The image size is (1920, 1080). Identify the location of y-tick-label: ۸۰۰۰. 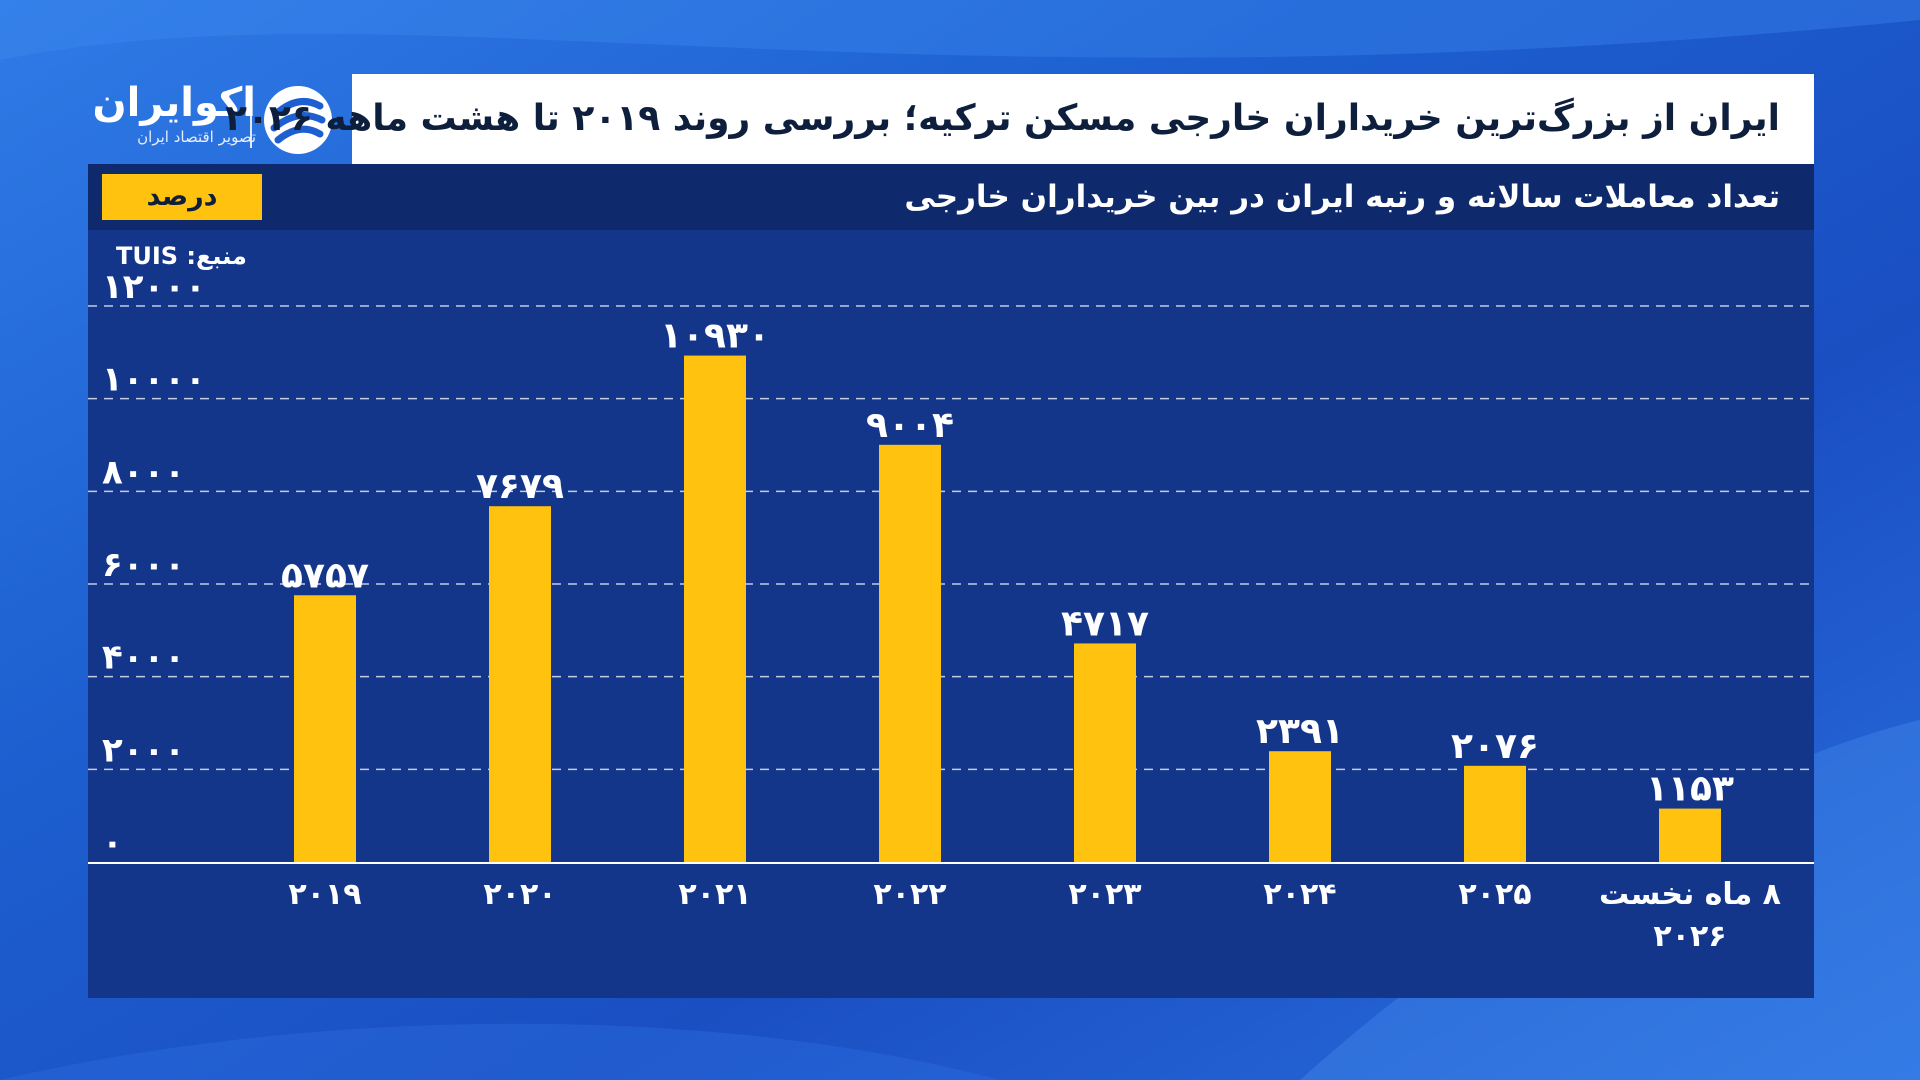
(143, 472).